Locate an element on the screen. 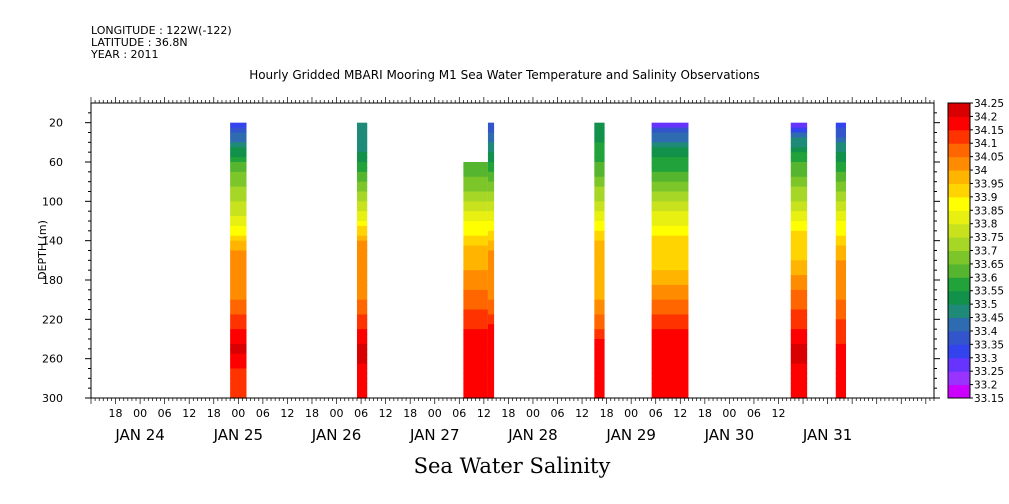 The width and height of the screenshot is (1009, 504). colorbar-swatch is located at coordinates (959, 378).